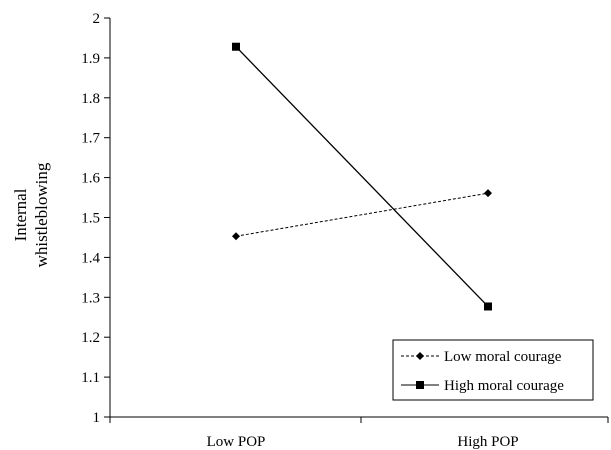 This screenshot has width=611, height=450. I want to click on y-tick-label: 1, so click(97, 418).